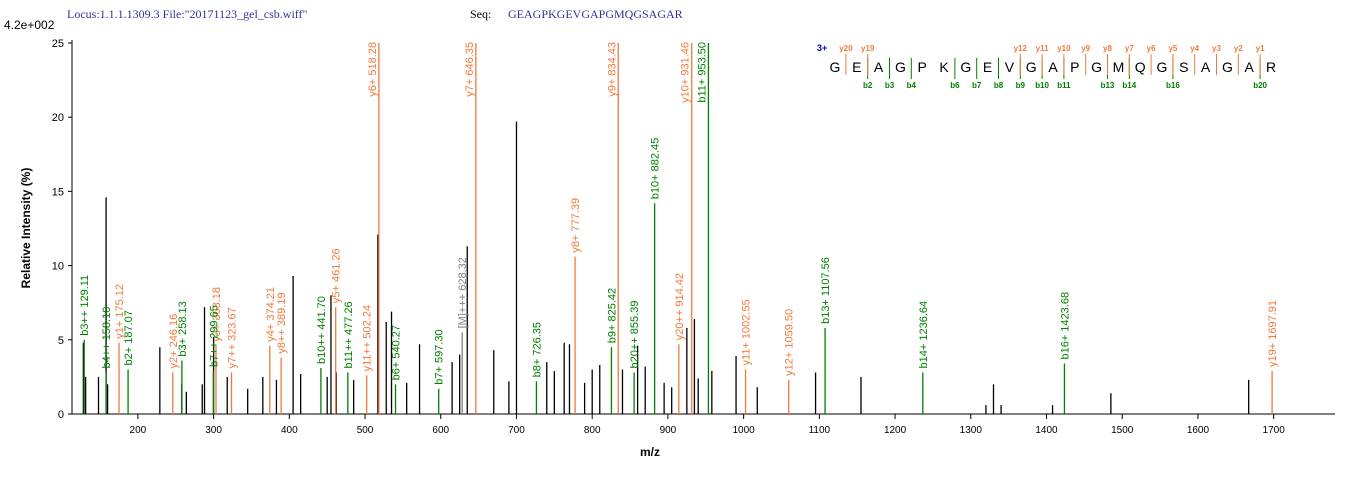  I want to click on b-ion-label: b6, so click(955, 85).